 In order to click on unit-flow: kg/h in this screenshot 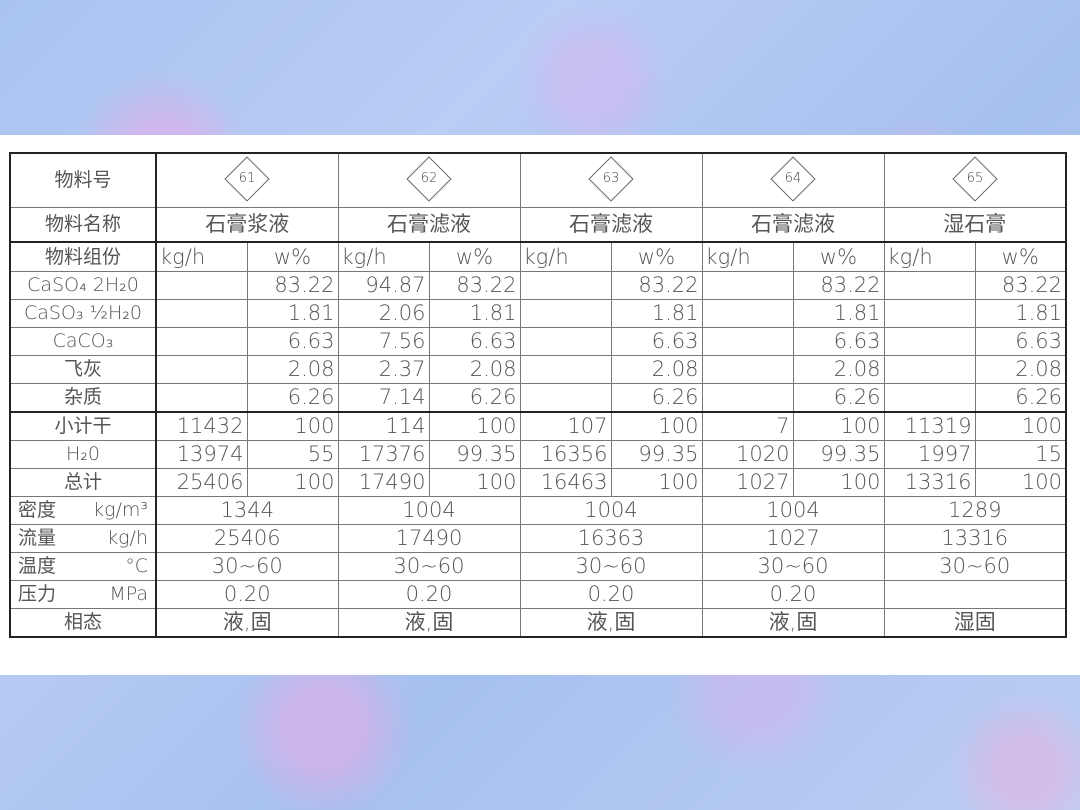, I will do `click(565, 256)`.